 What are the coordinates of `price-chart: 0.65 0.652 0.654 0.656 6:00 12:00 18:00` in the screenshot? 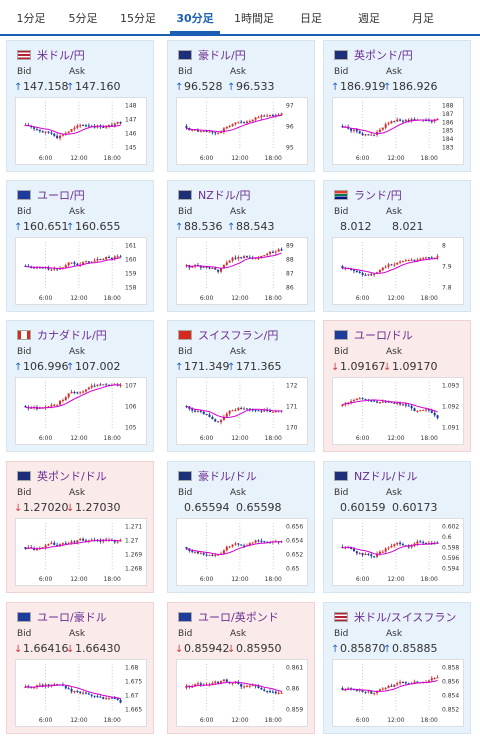 It's located at (242, 552).